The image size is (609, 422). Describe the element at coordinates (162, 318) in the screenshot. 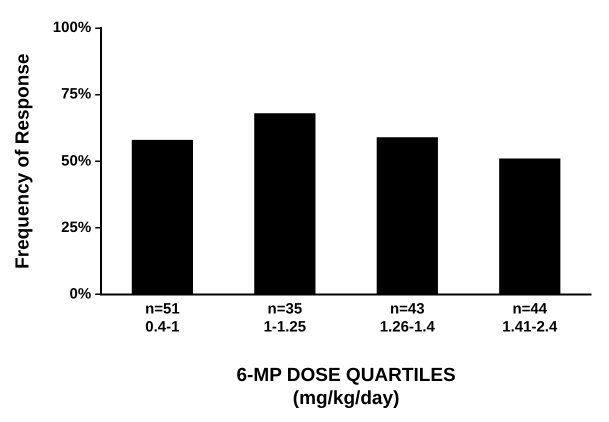

I see `x-tick-label: n=51 0.4-1` at that location.